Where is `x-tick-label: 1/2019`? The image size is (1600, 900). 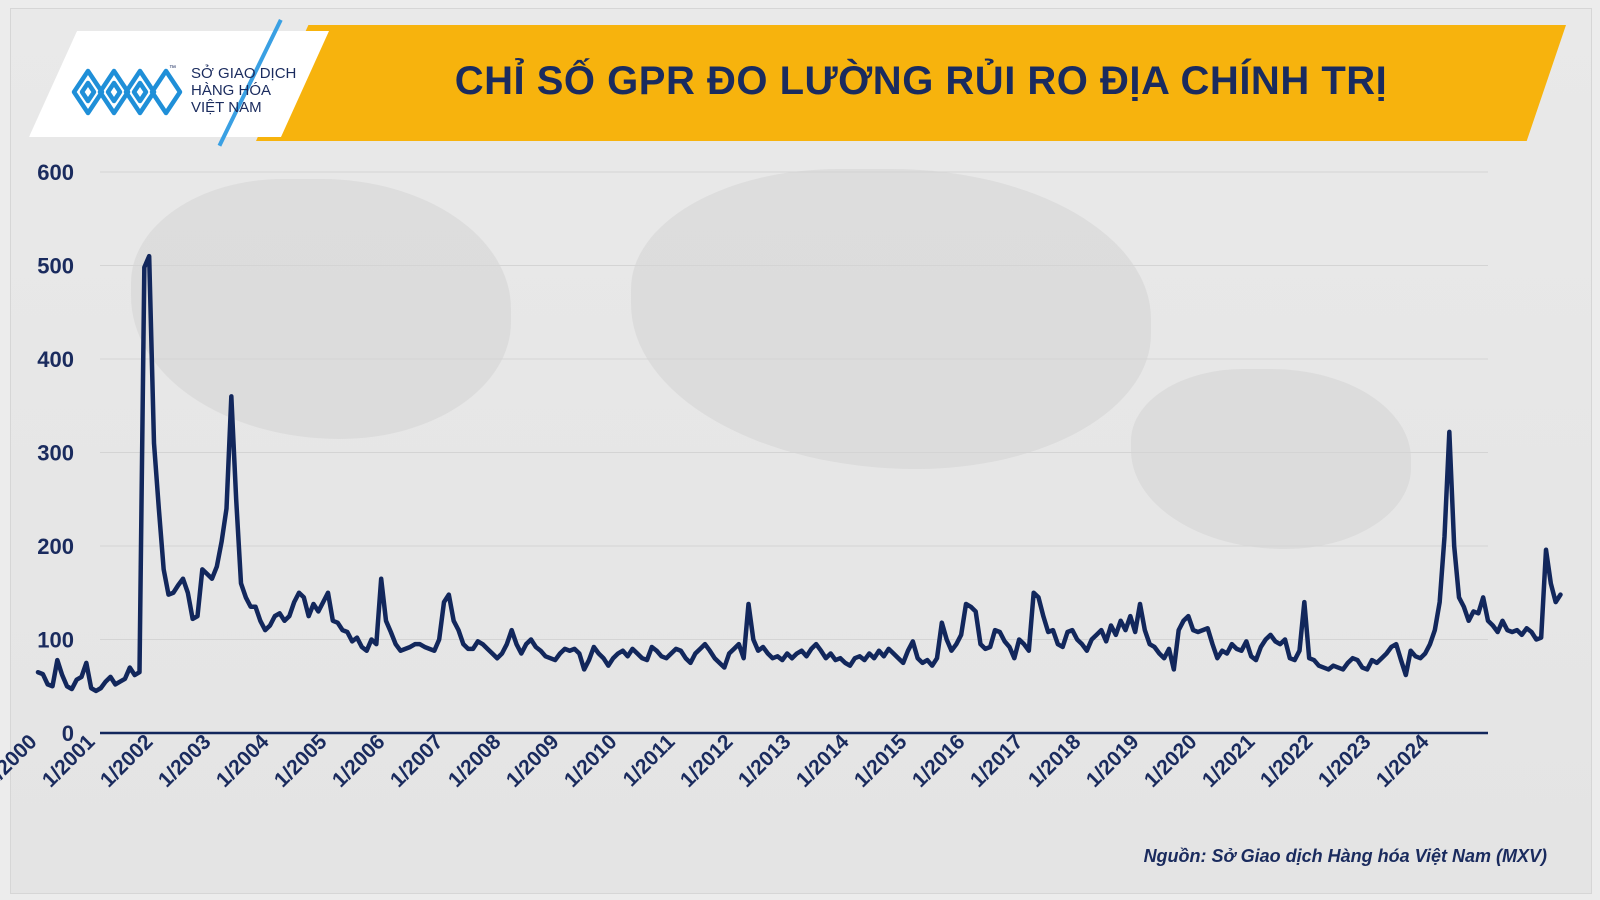 x-tick-label: 1/2019 is located at coordinates (1113, 761).